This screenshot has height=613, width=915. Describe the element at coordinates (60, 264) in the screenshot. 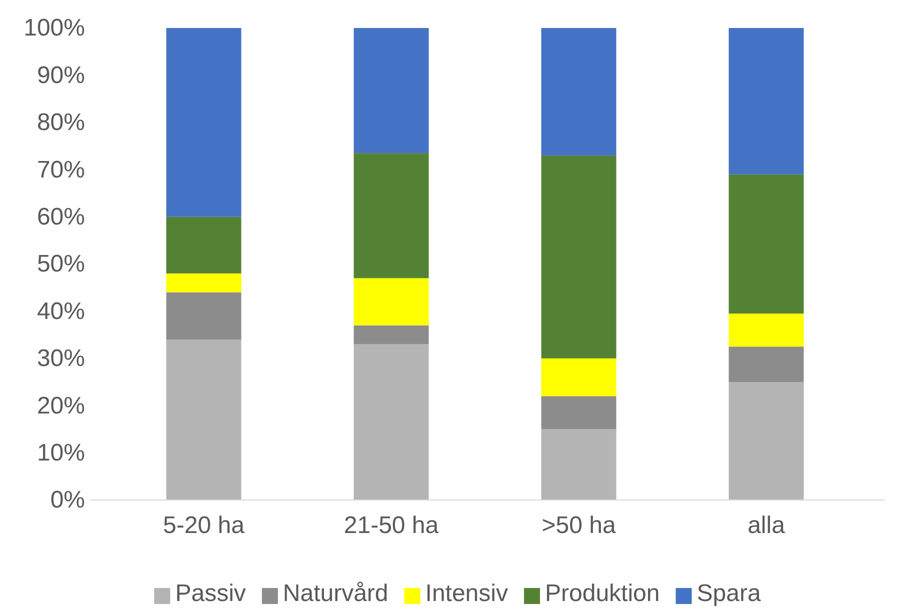

I see `y-tick-label: 50%` at that location.